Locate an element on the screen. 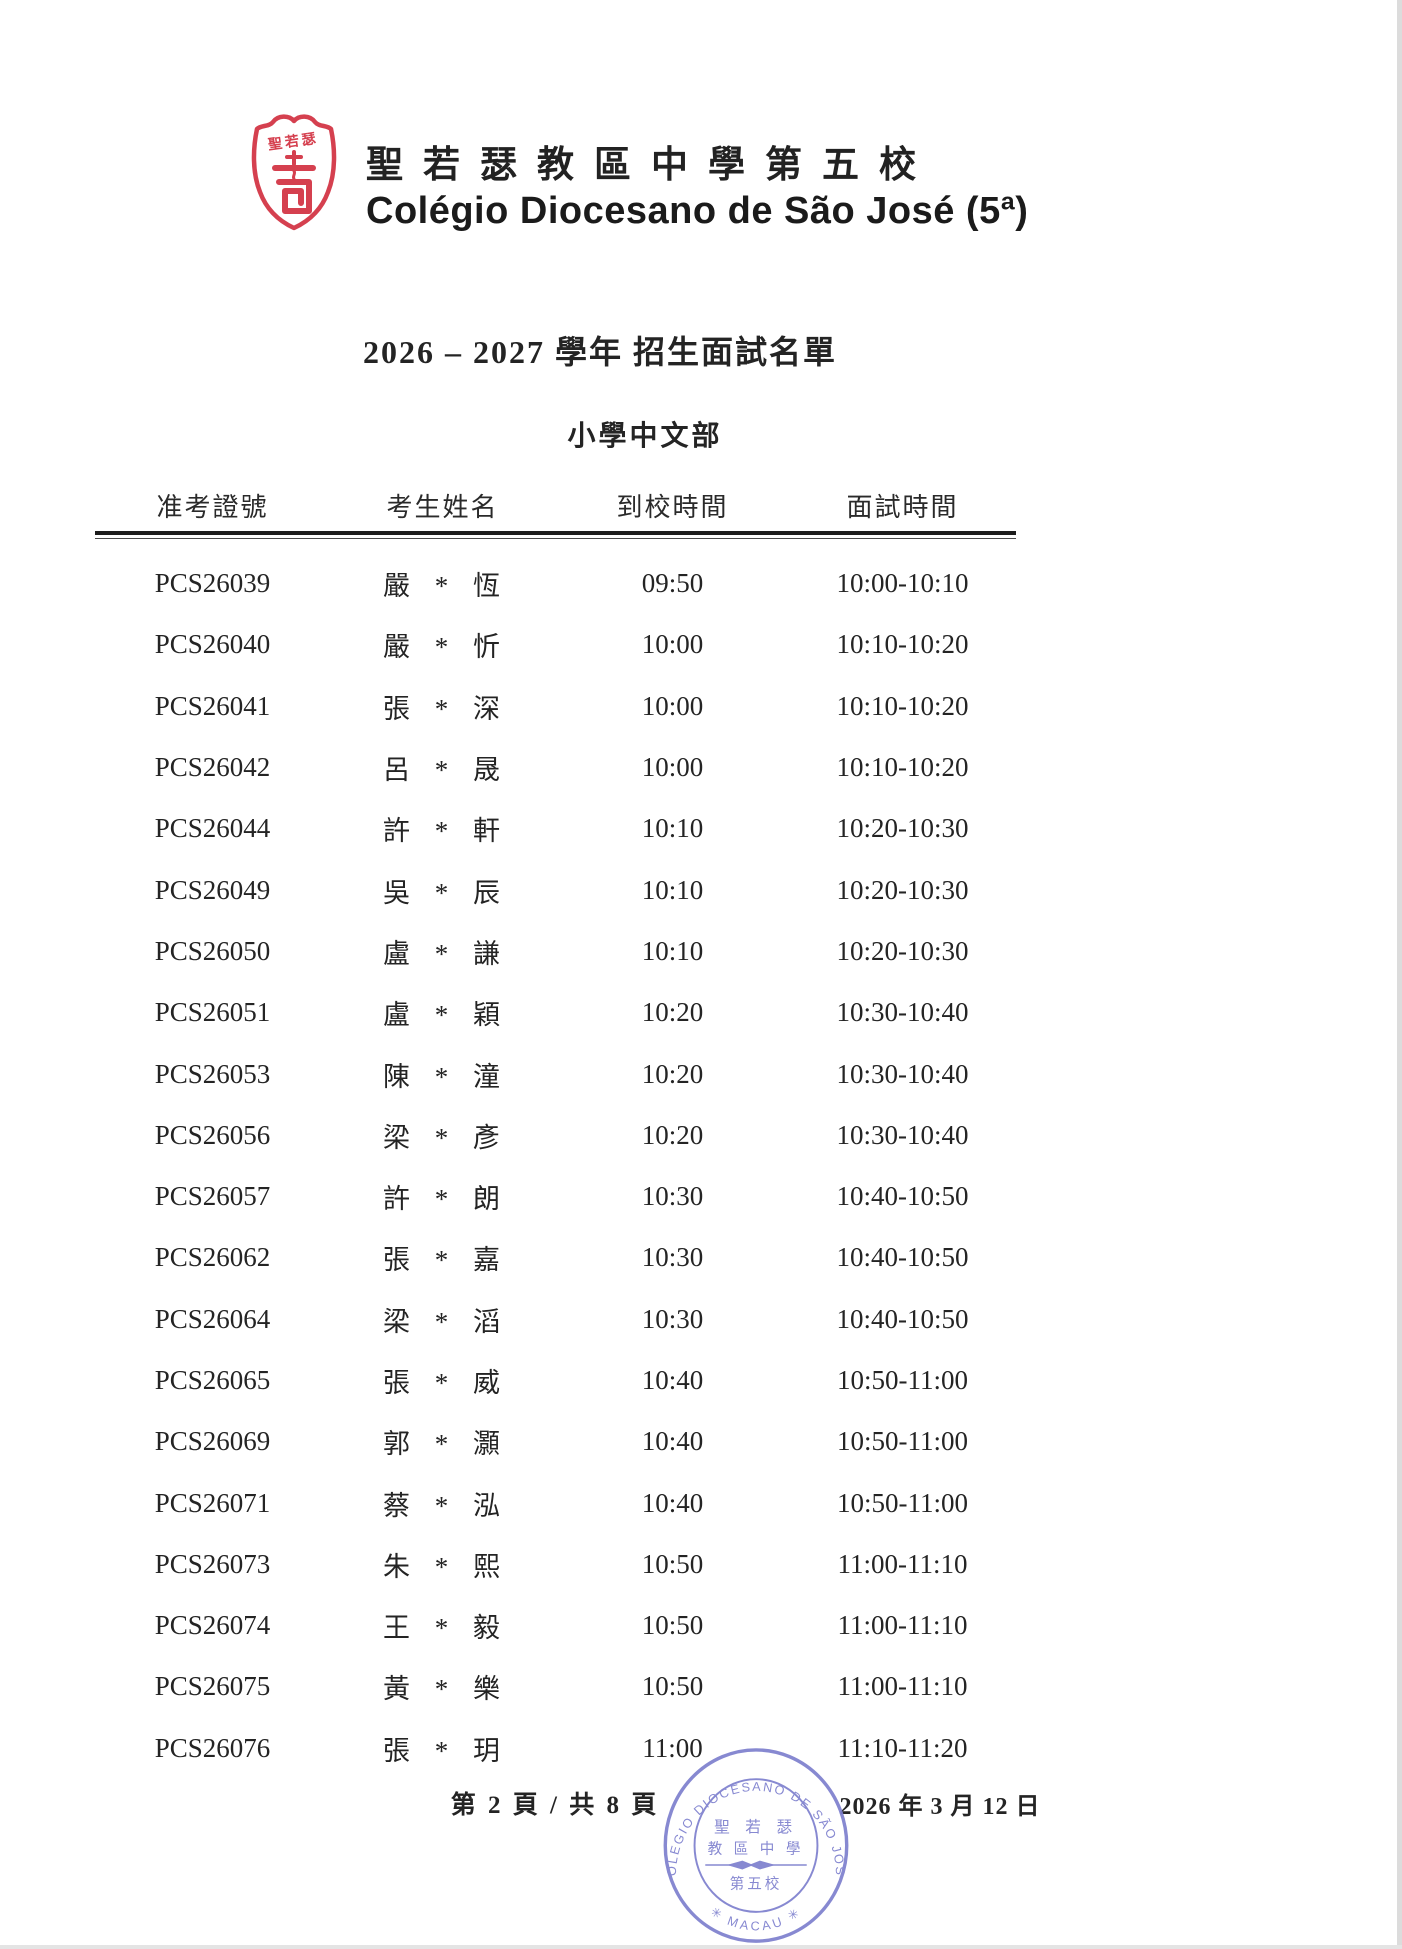 The width and height of the screenshot is (1402, 1949). stamp-line1: 聖 若 瑟 is located at coordinates (756, 1827).